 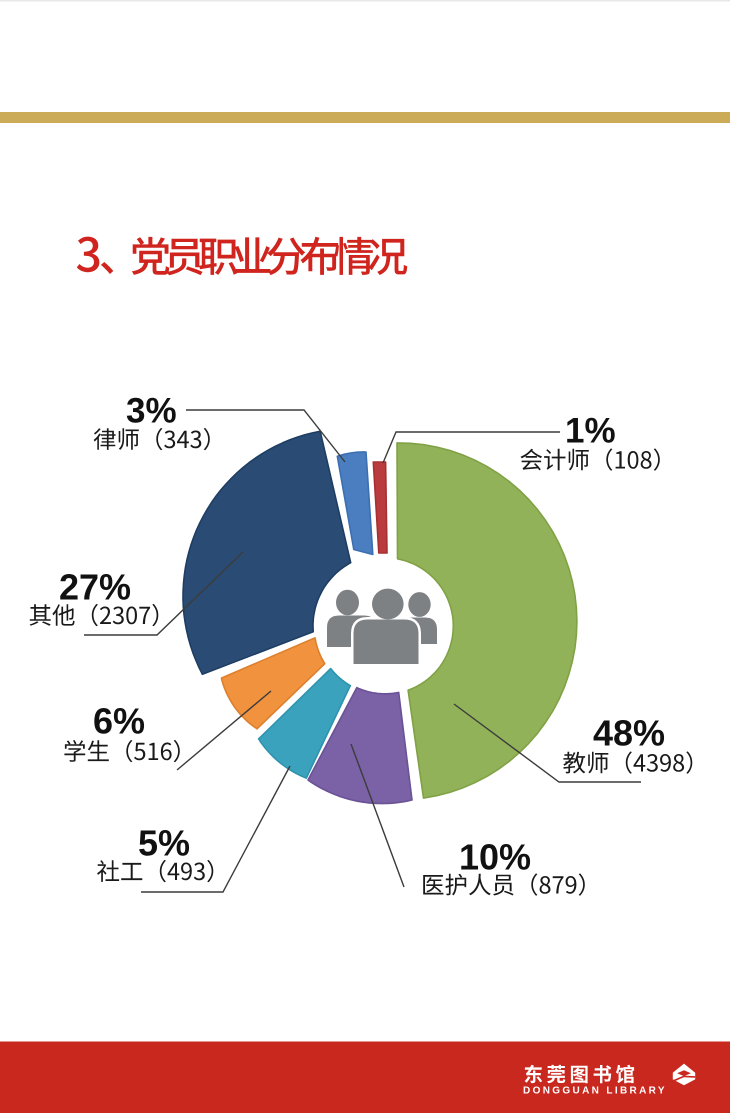 I want to click on svg-text: 1%, so click(x=590, y=431).